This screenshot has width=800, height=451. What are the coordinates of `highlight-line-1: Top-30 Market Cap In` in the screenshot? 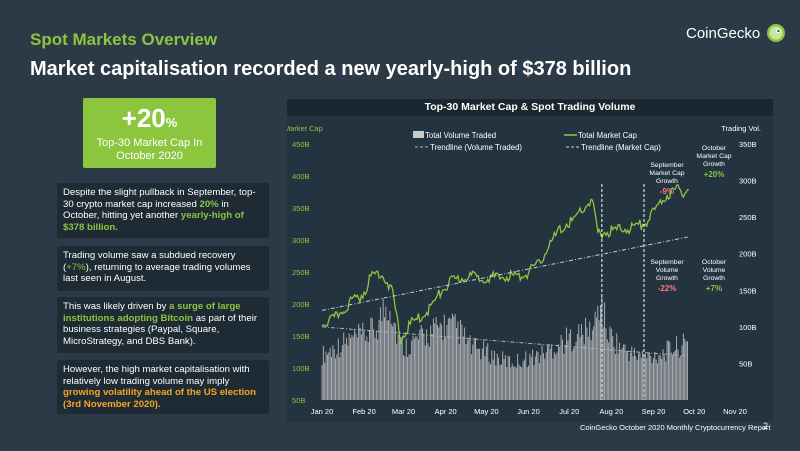 It's located at (149, 143).